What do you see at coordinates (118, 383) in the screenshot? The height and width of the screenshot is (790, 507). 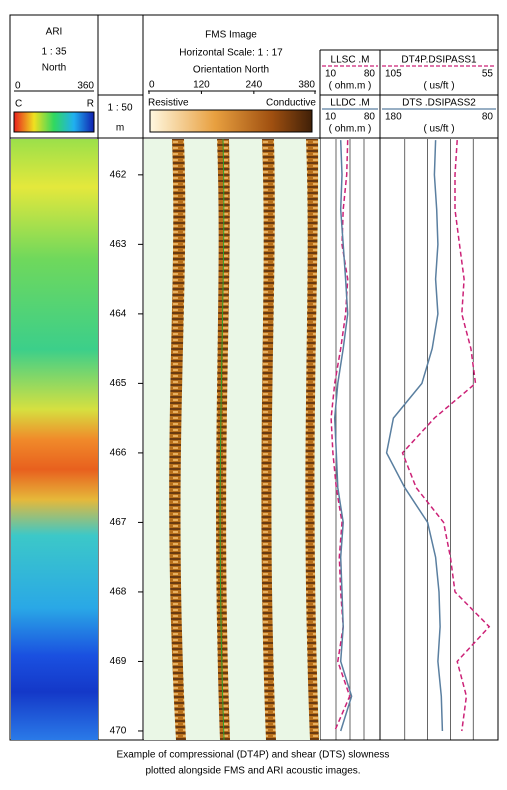 I see `depth-label: 465` at bounding box center [118, 383].